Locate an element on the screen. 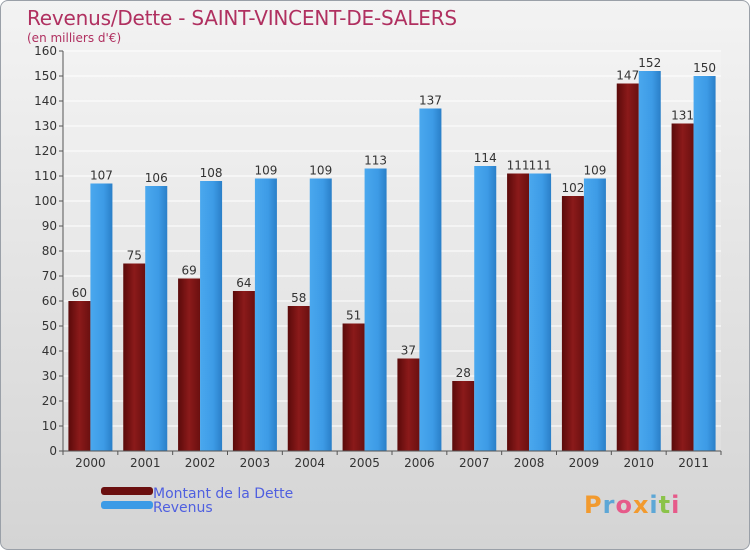 This screenshot has width=750, height=550. x-tick-label: 2010 is located at coordinates (638, 463).